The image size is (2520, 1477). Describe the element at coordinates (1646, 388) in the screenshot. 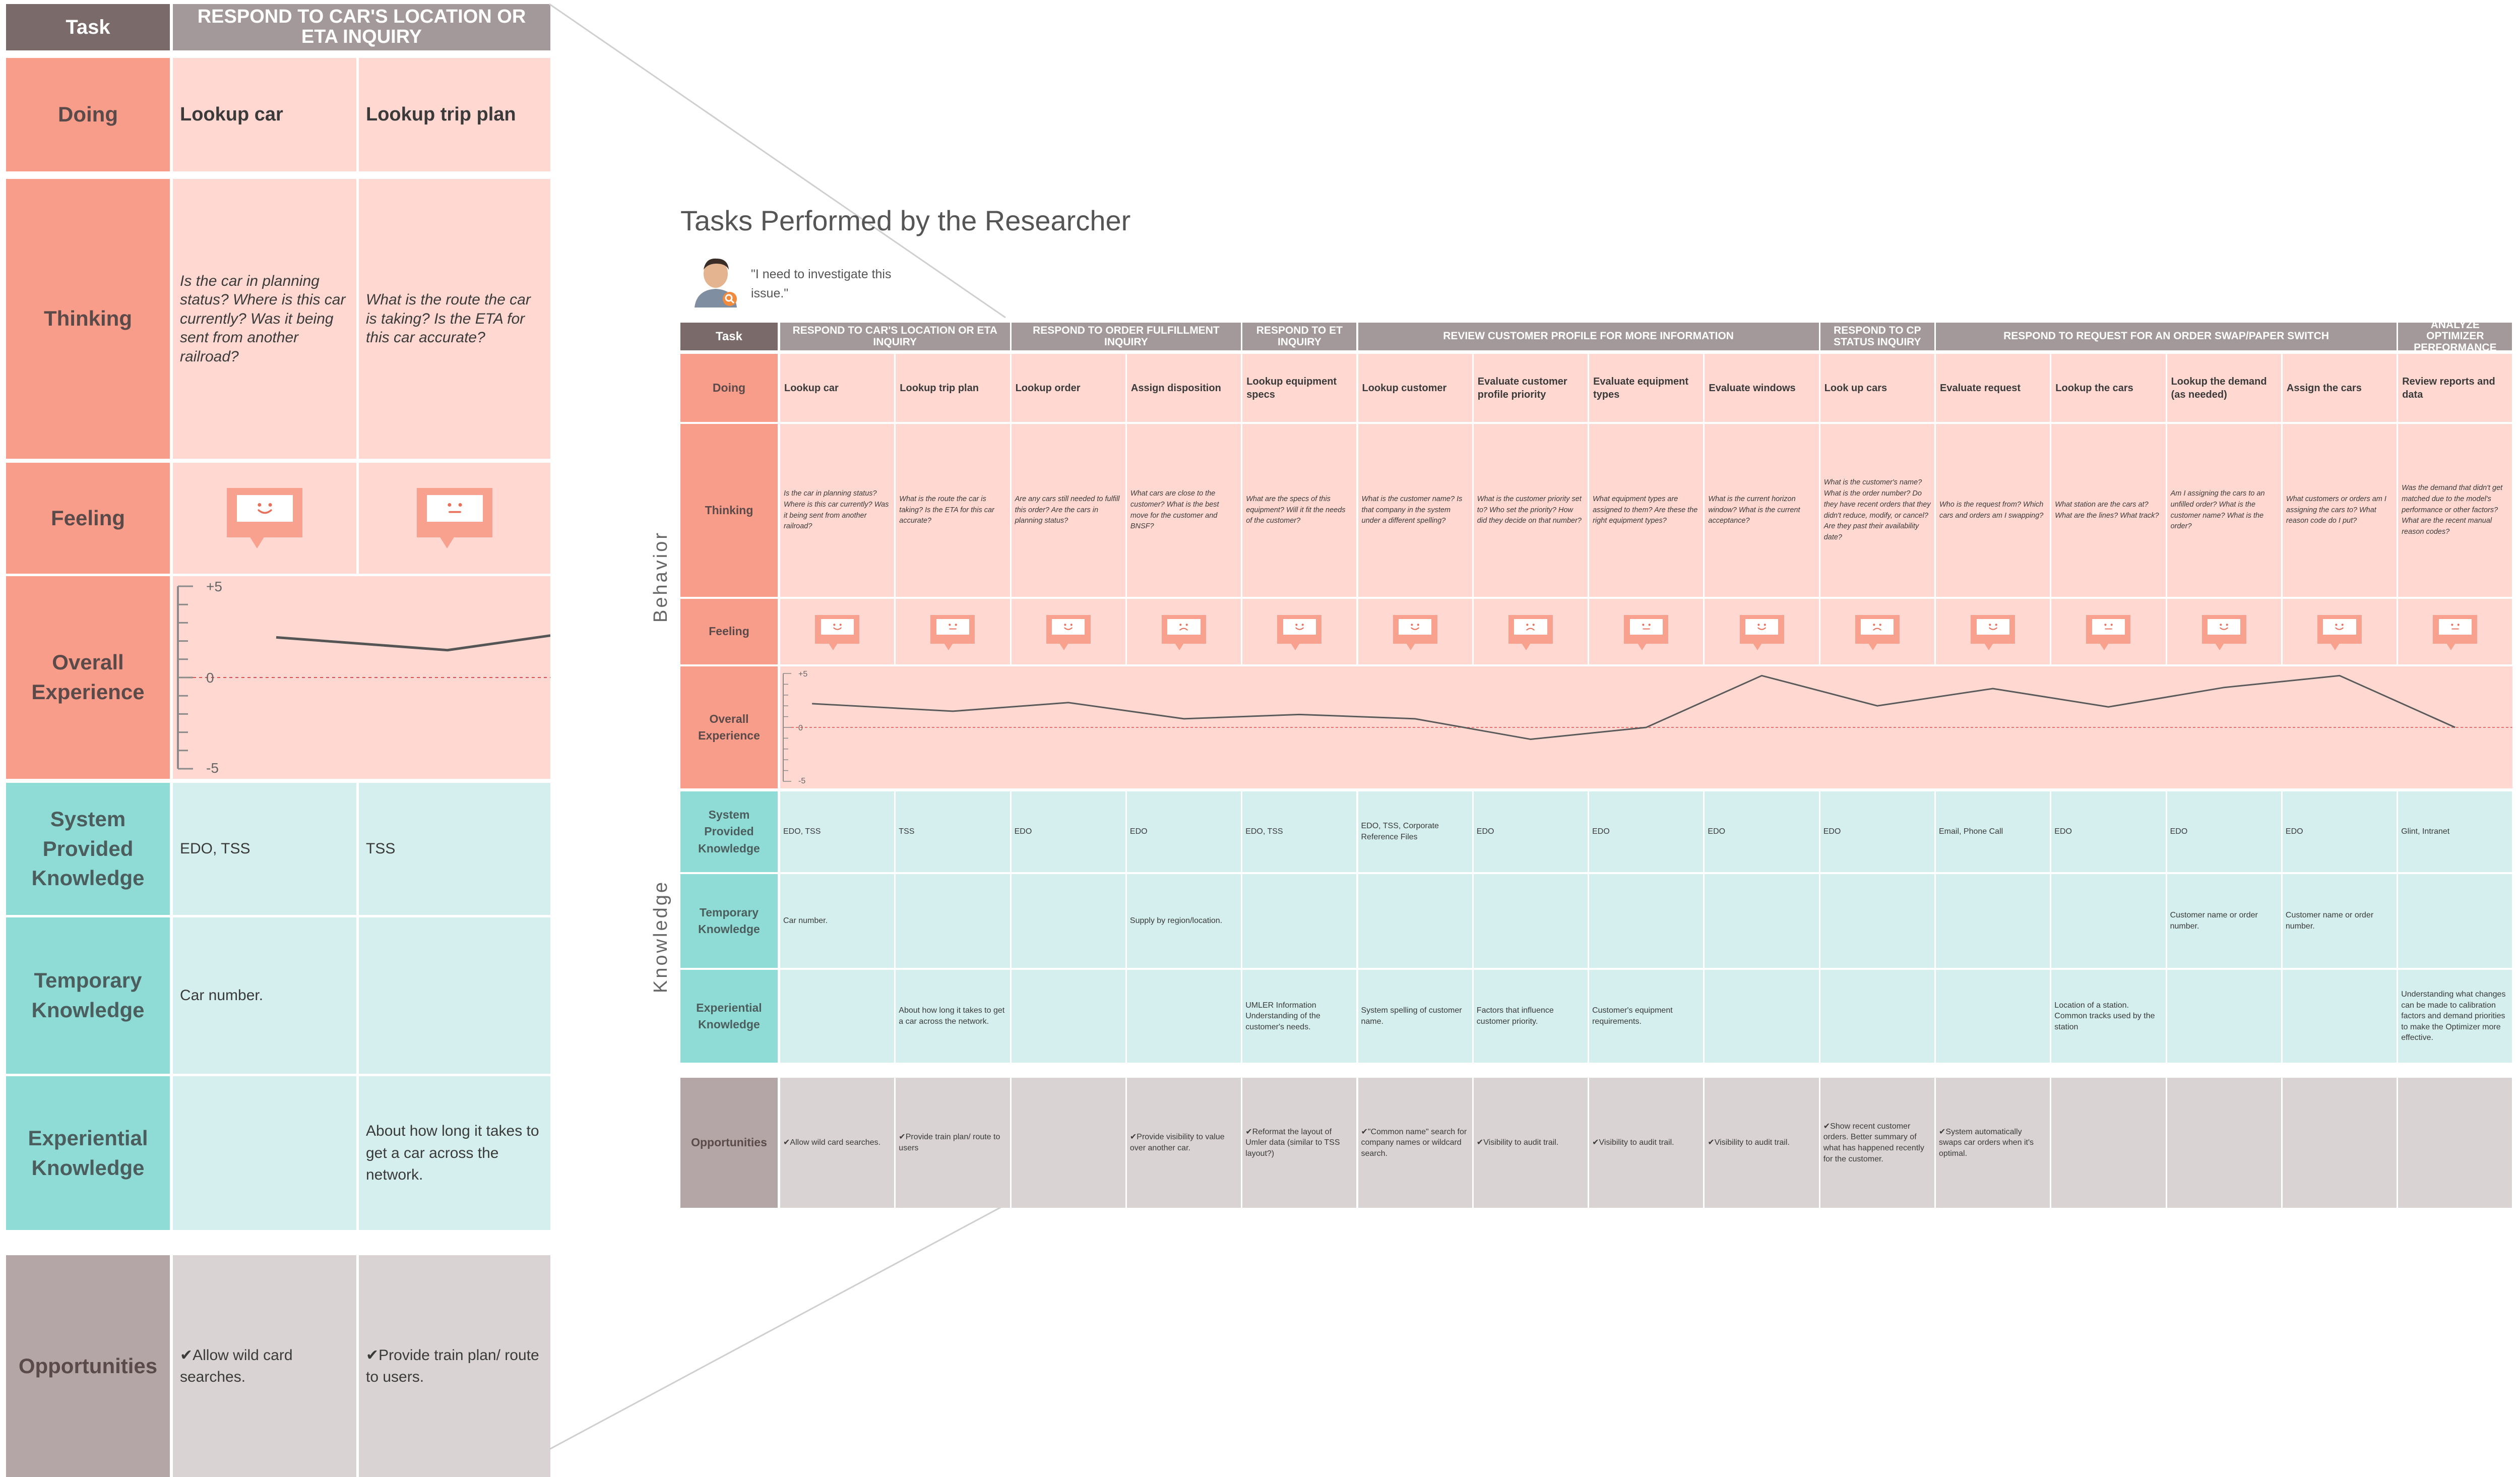

I see `doing-cell: Evaluate equipment types` at that location.